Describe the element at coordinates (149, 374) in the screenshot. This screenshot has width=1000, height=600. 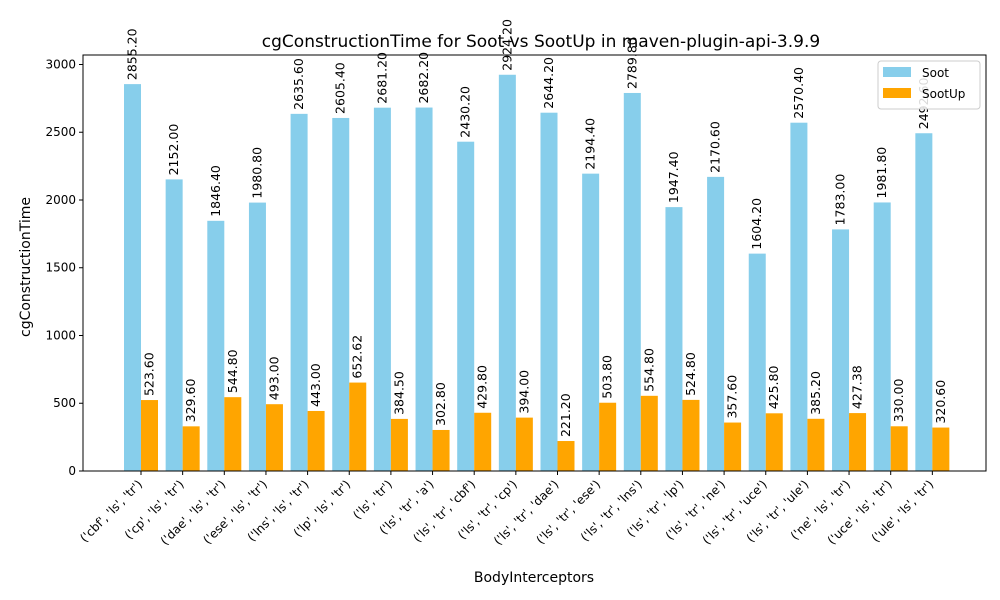
I see `data-label-sootup: 523.60` at that location.